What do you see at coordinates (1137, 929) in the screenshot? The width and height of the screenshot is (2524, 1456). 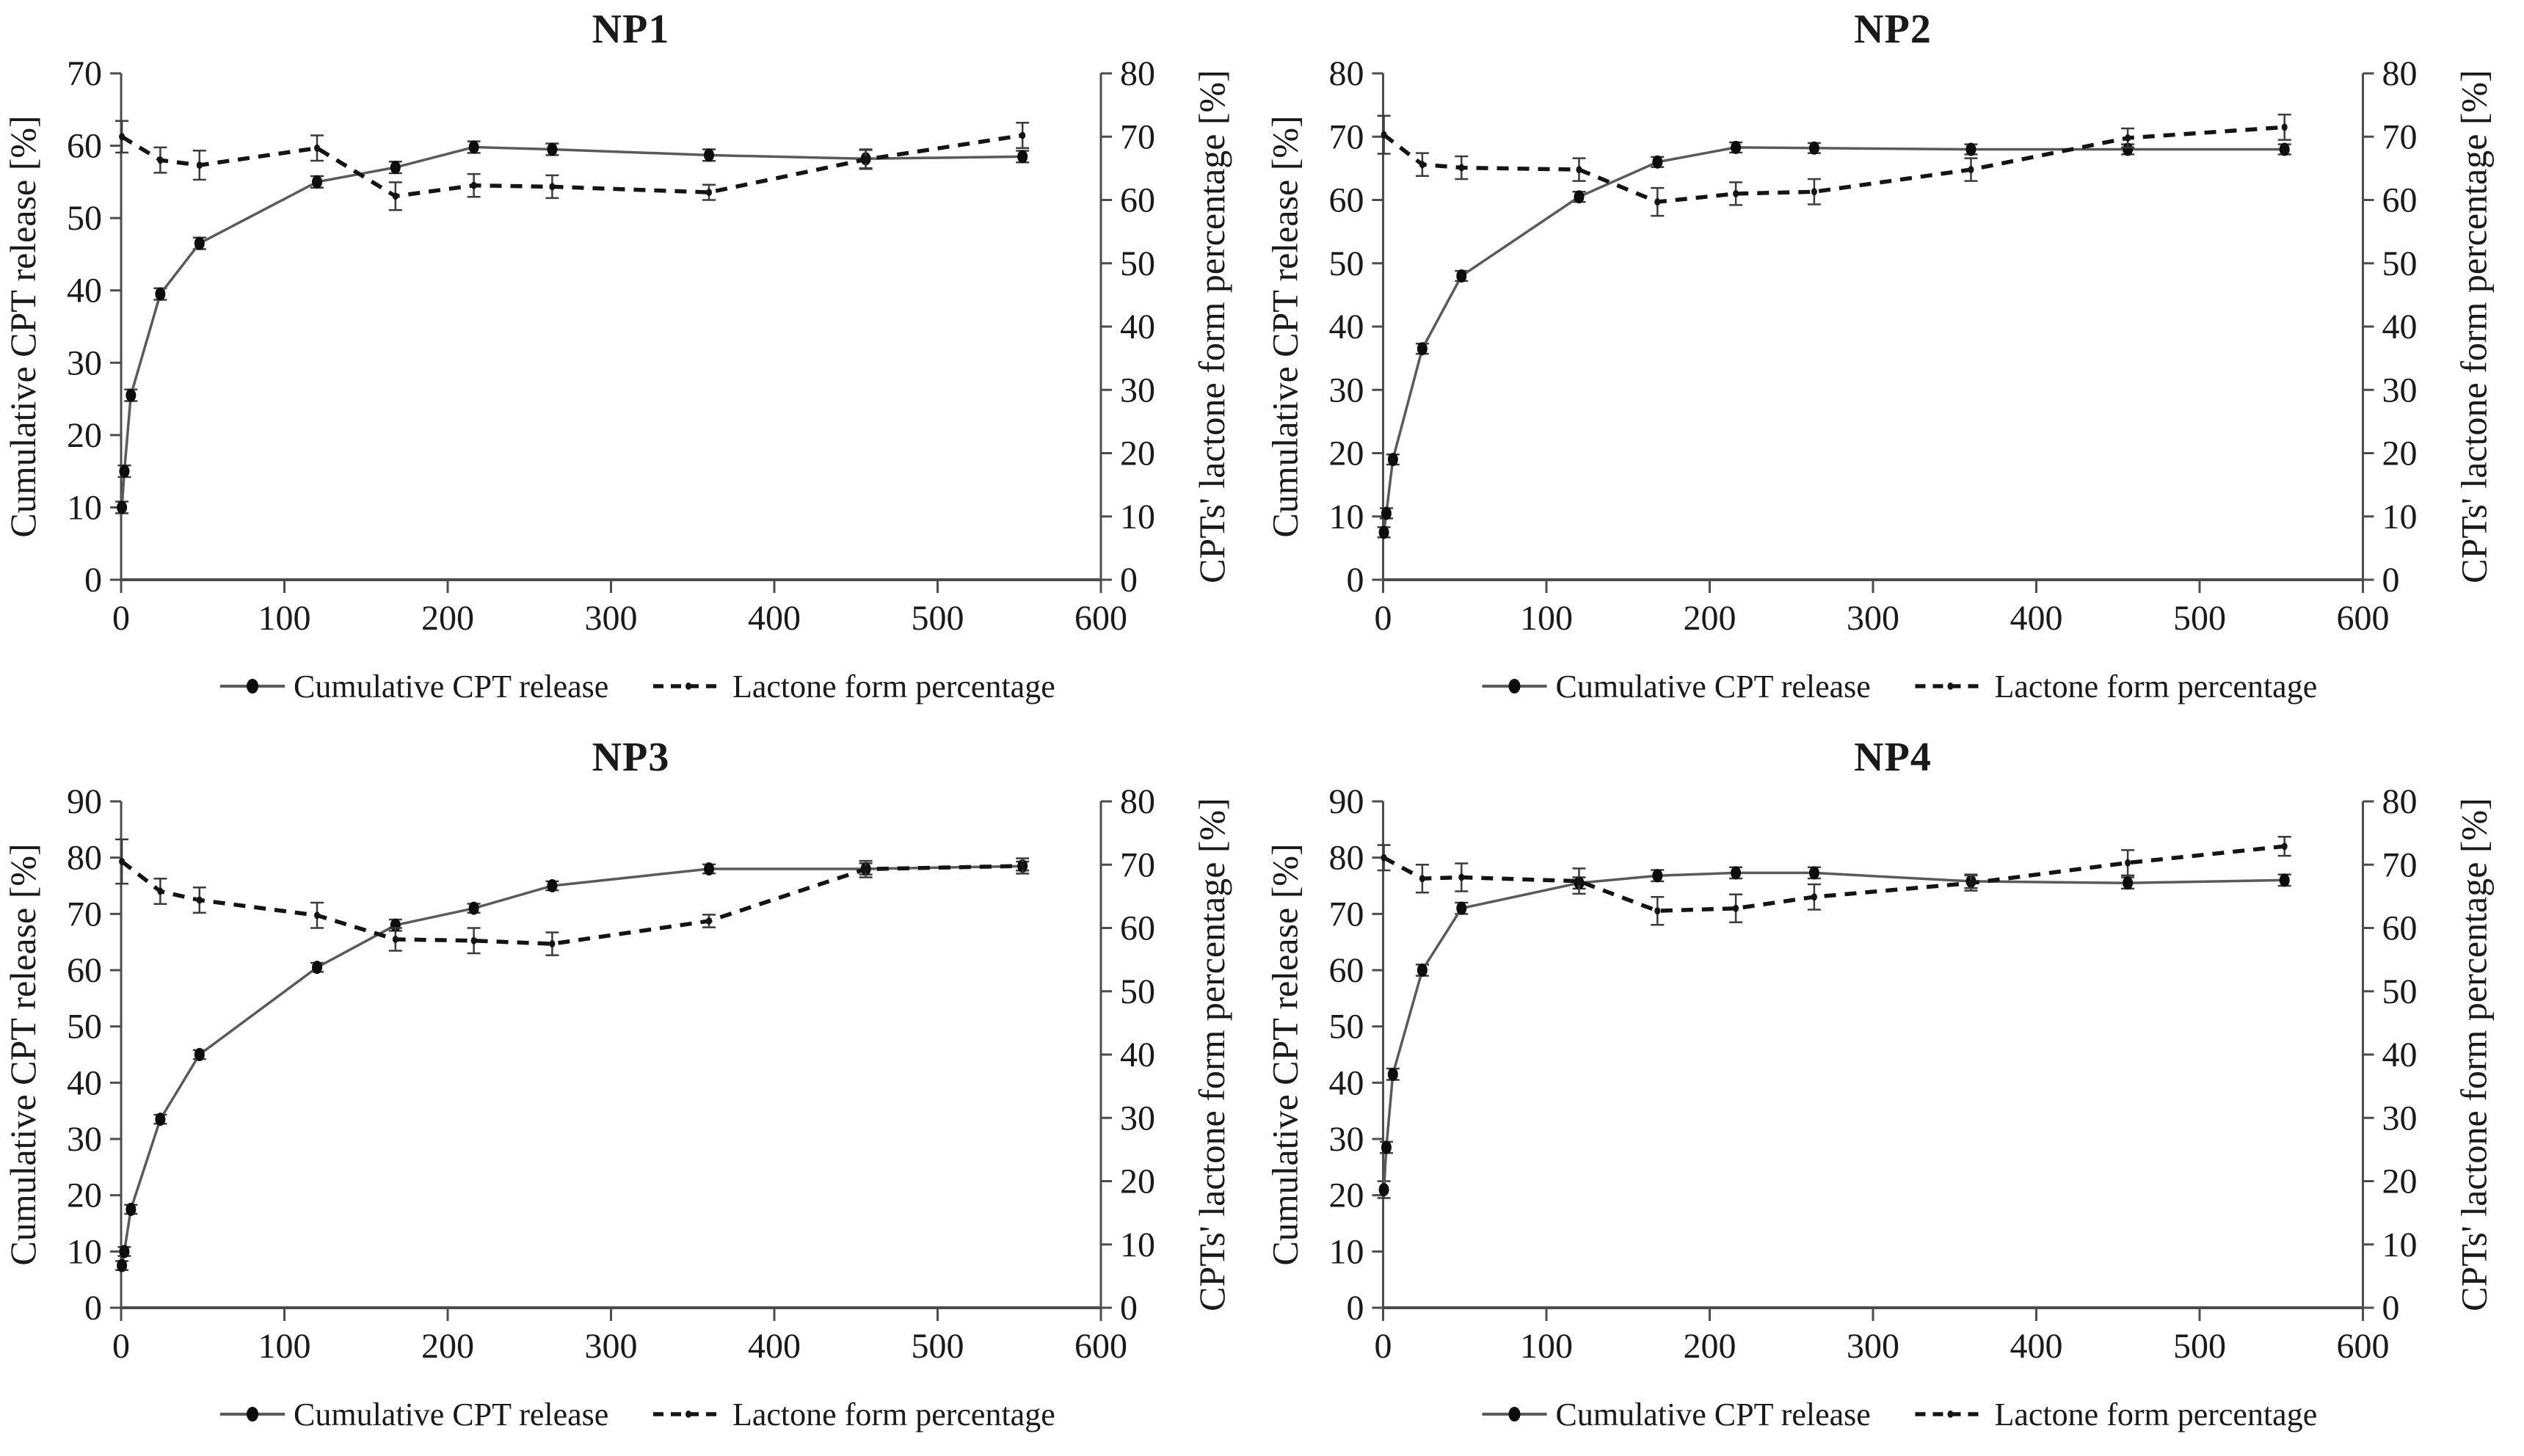 I see `right-tick-label: 60` at bounding box center [1137, 929].